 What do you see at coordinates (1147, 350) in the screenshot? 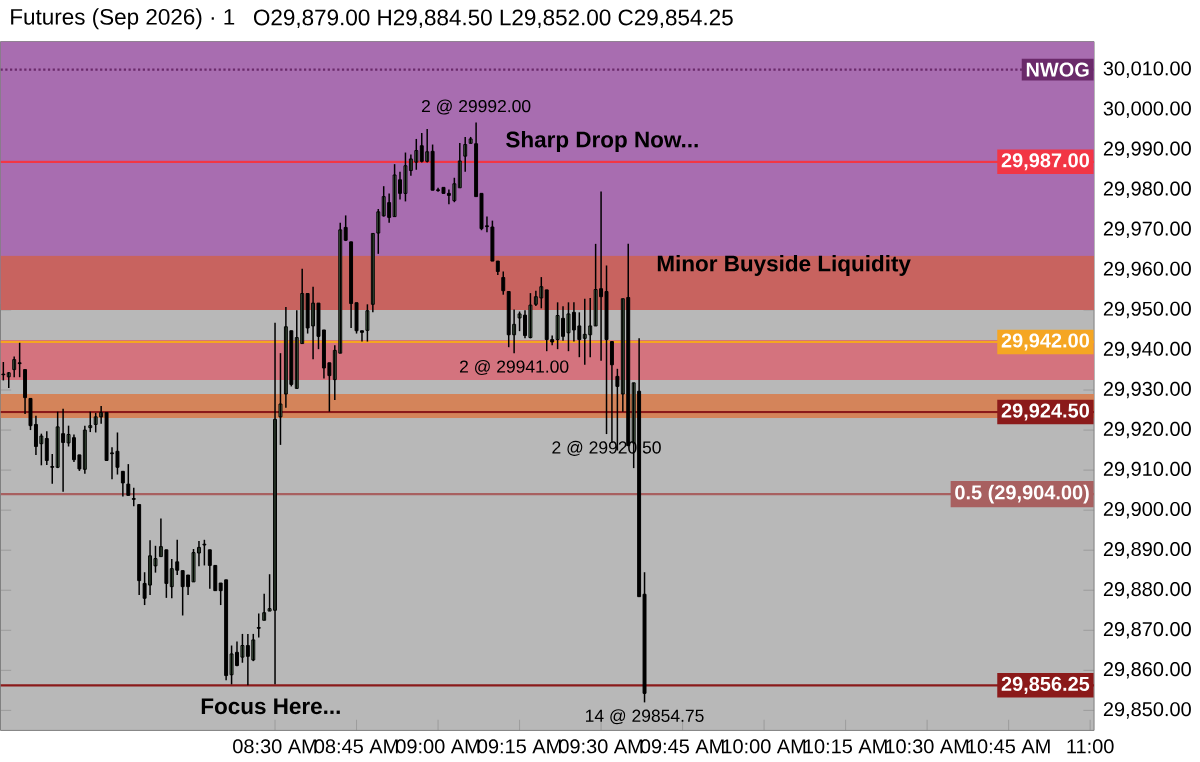
I see `y-tick-label: 29,940.00` at bounding box center [1147, 350].